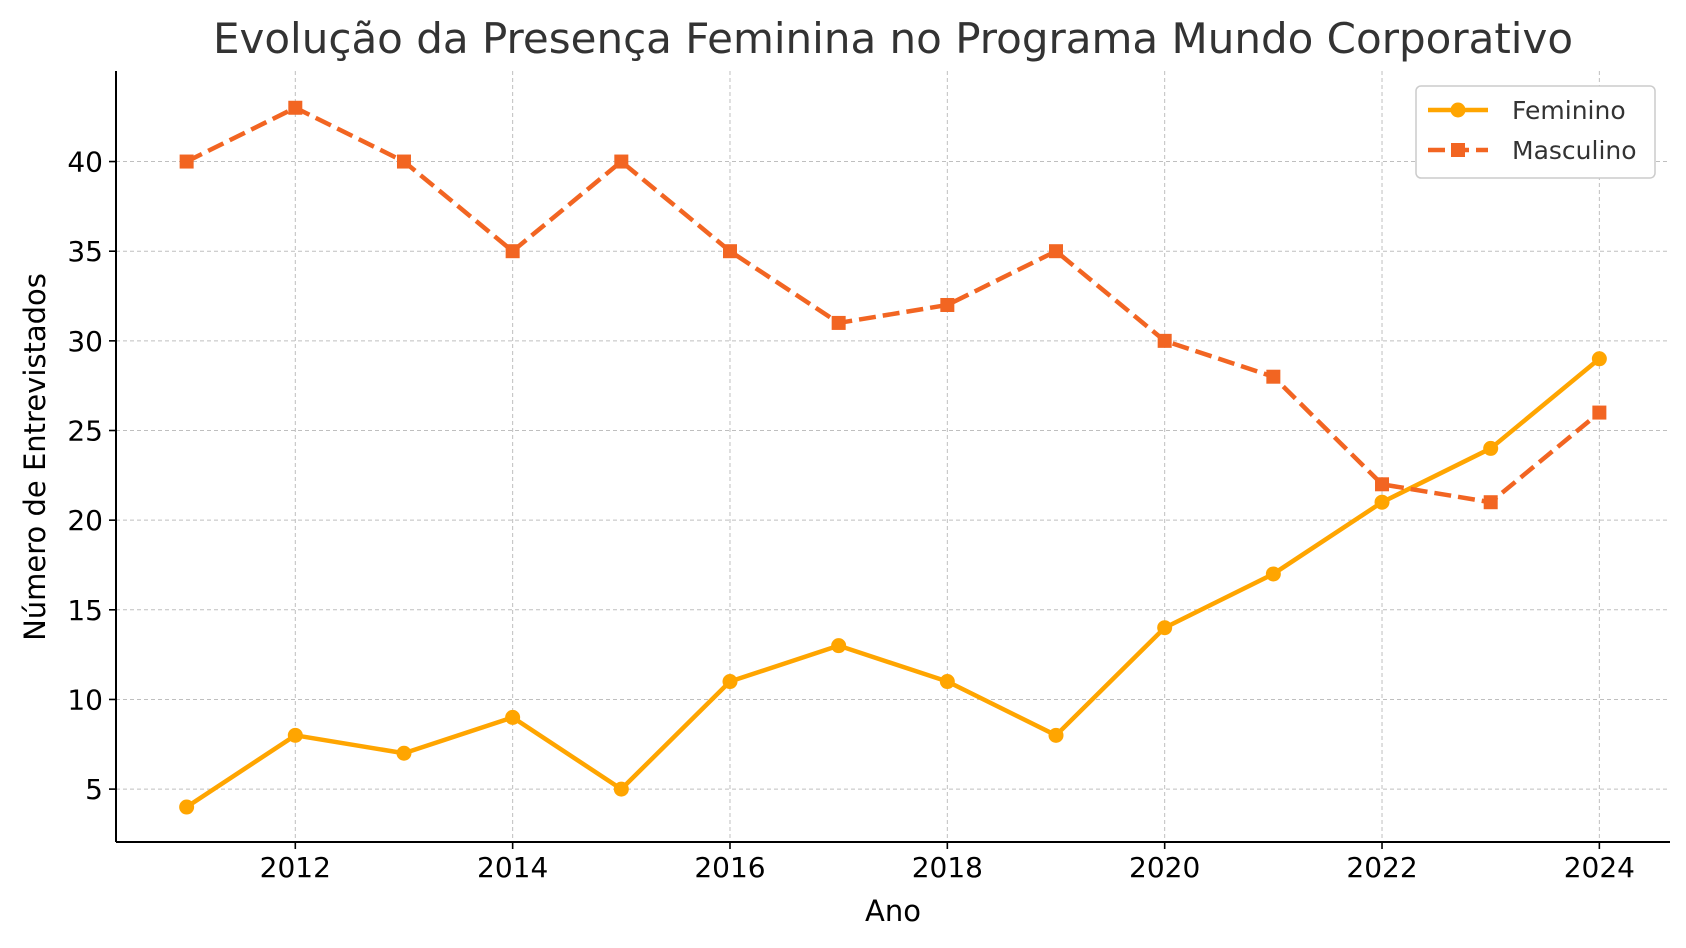 This screenshot has width=1686, height=948. I want to click on x-tick-label: 2022, so click(1381, 867).